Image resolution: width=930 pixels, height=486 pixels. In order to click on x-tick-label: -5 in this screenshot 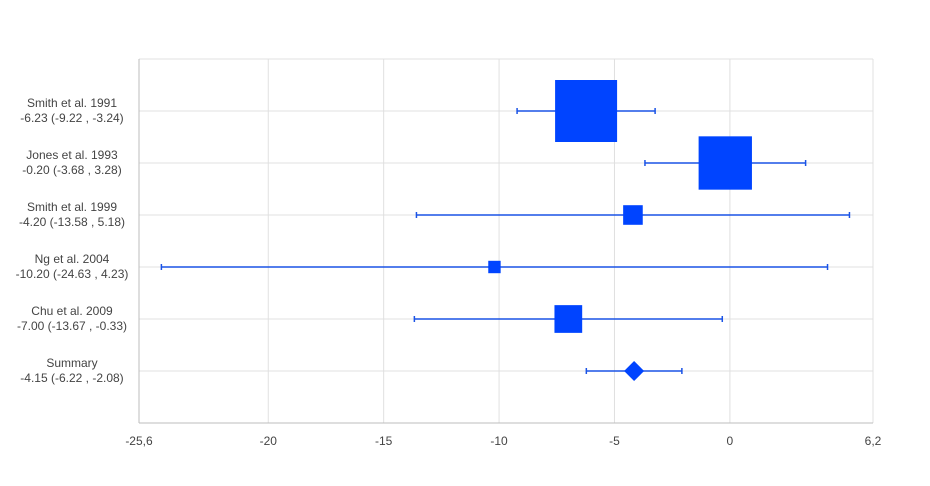, I will do `click(614, 441)`.